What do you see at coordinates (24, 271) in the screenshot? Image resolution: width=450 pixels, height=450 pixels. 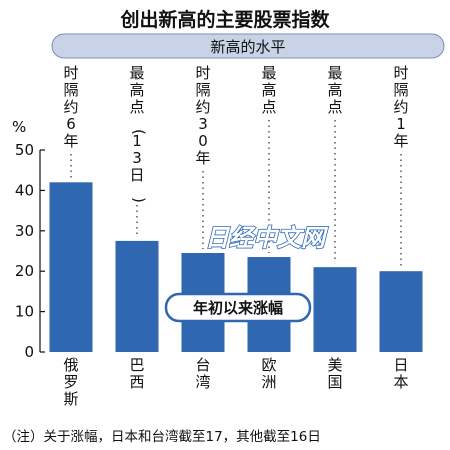 I see `y-tick-label: 20` at bounding box center [24, 271].